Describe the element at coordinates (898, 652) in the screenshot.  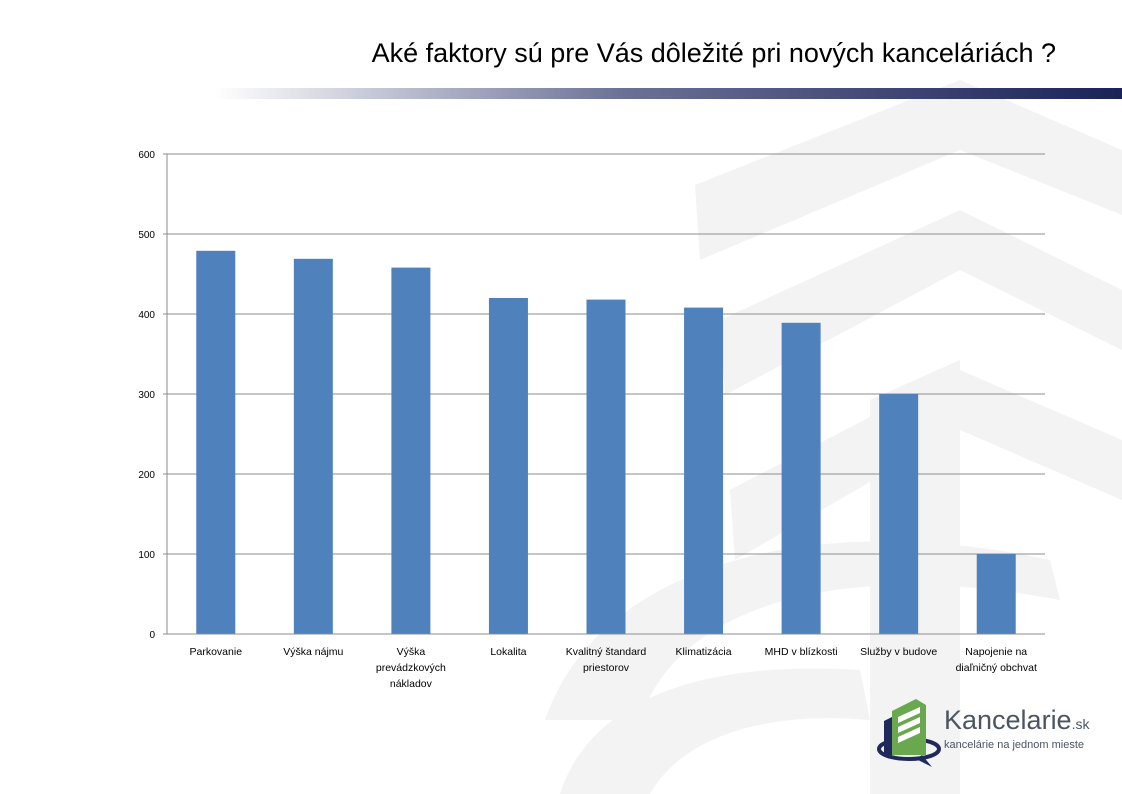
I see `x-tick-label: Služby v budove` at that location.